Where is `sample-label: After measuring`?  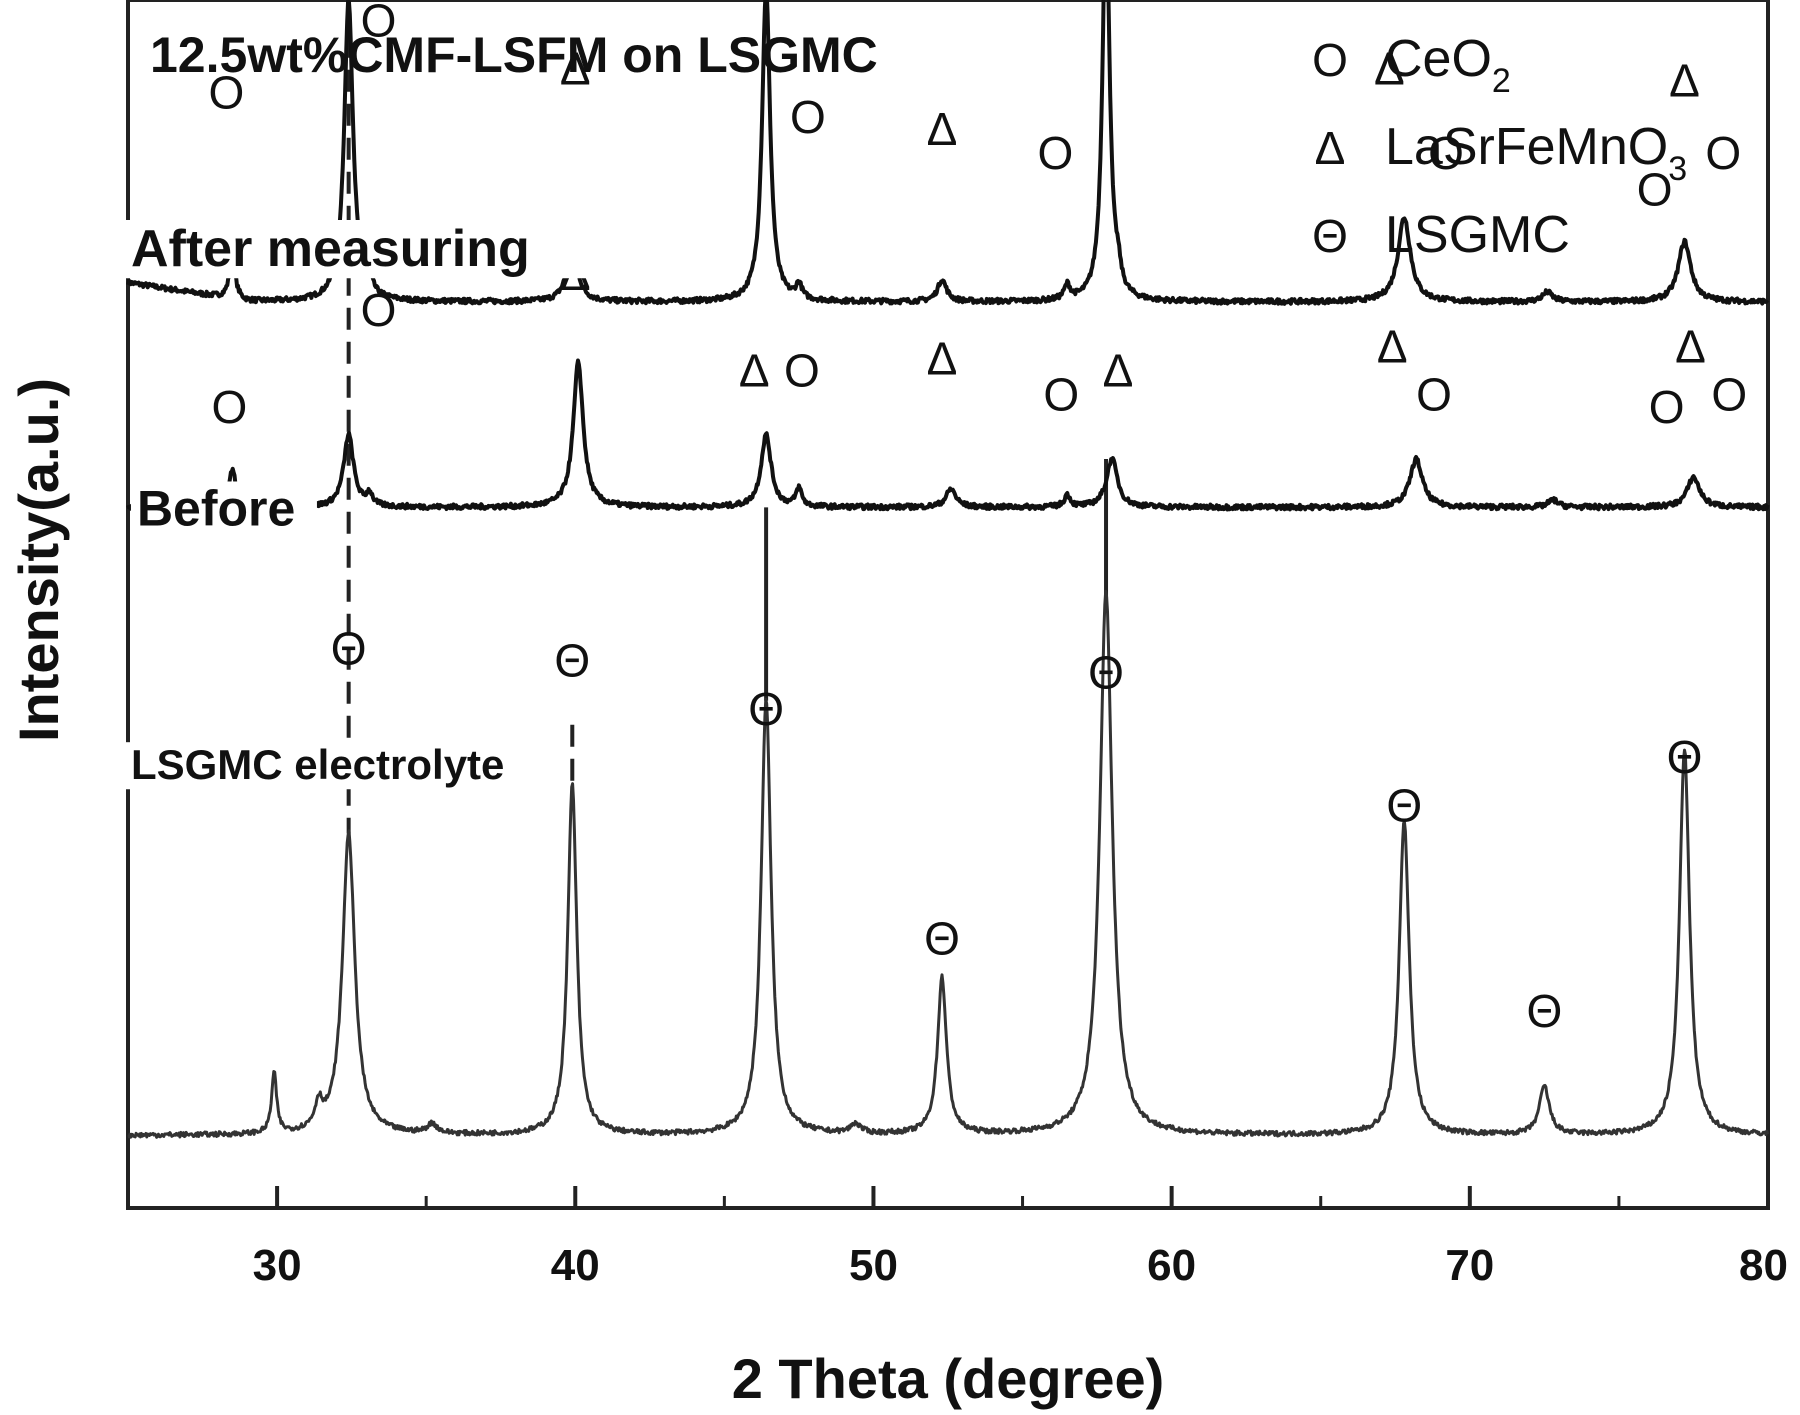 sample-label: After measuring is located at coordinates (330, 249).